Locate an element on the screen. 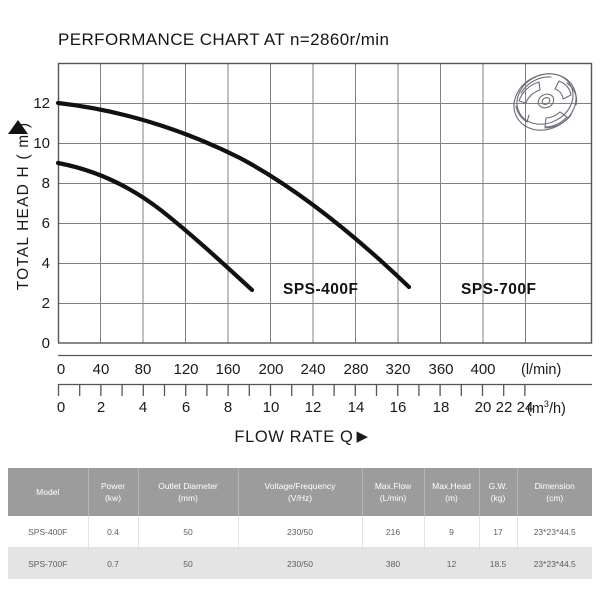 This screenshot has width=600, height=600. x-tick-primary-80: 80 is located at coordinates (143, 369).